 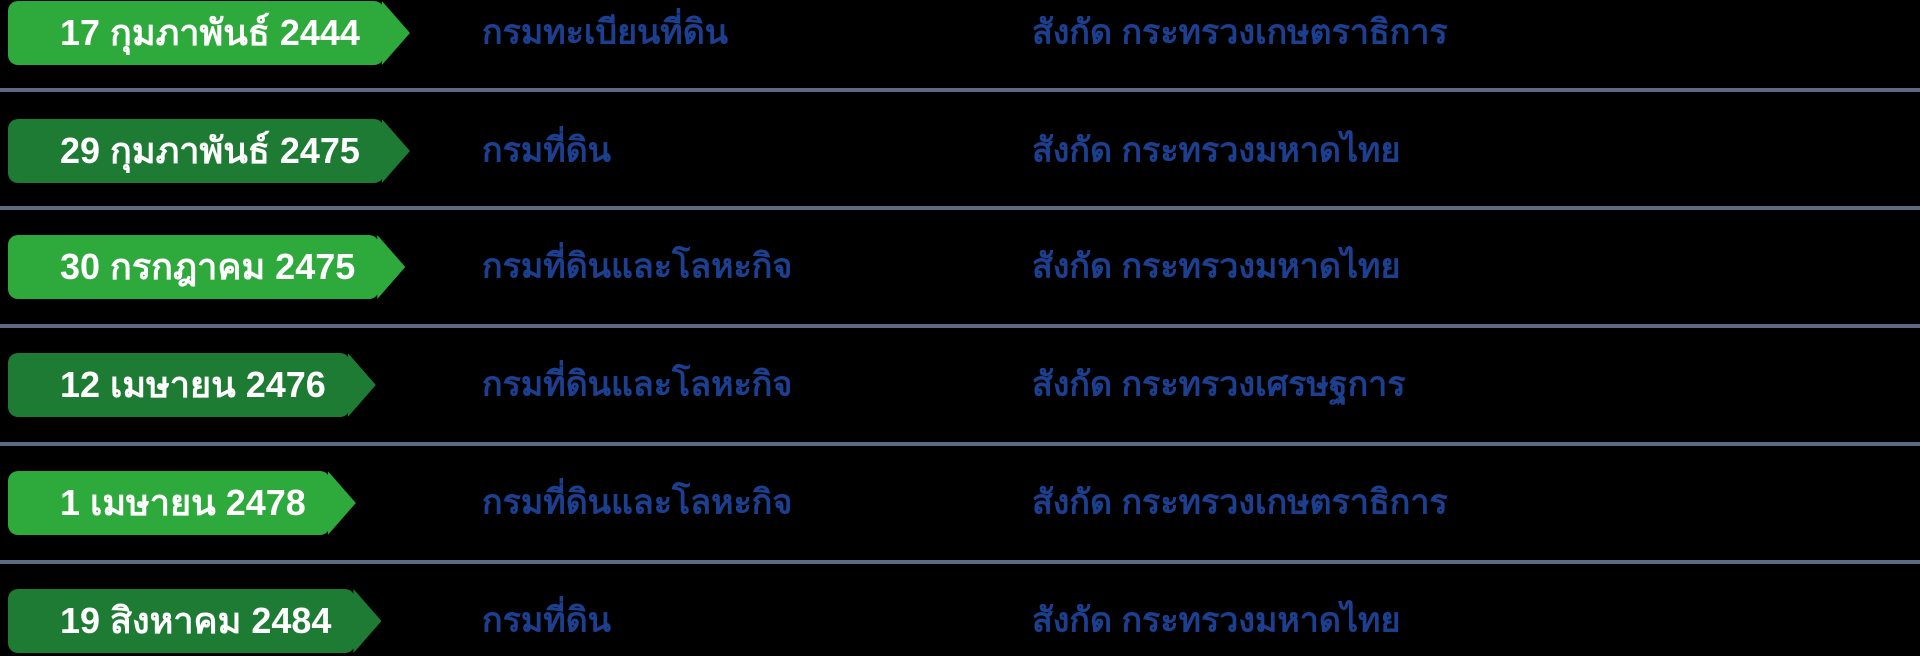 I want to click on date-label: 17 กุมภาพันธ์ 2444, so click(x=210, y=32).